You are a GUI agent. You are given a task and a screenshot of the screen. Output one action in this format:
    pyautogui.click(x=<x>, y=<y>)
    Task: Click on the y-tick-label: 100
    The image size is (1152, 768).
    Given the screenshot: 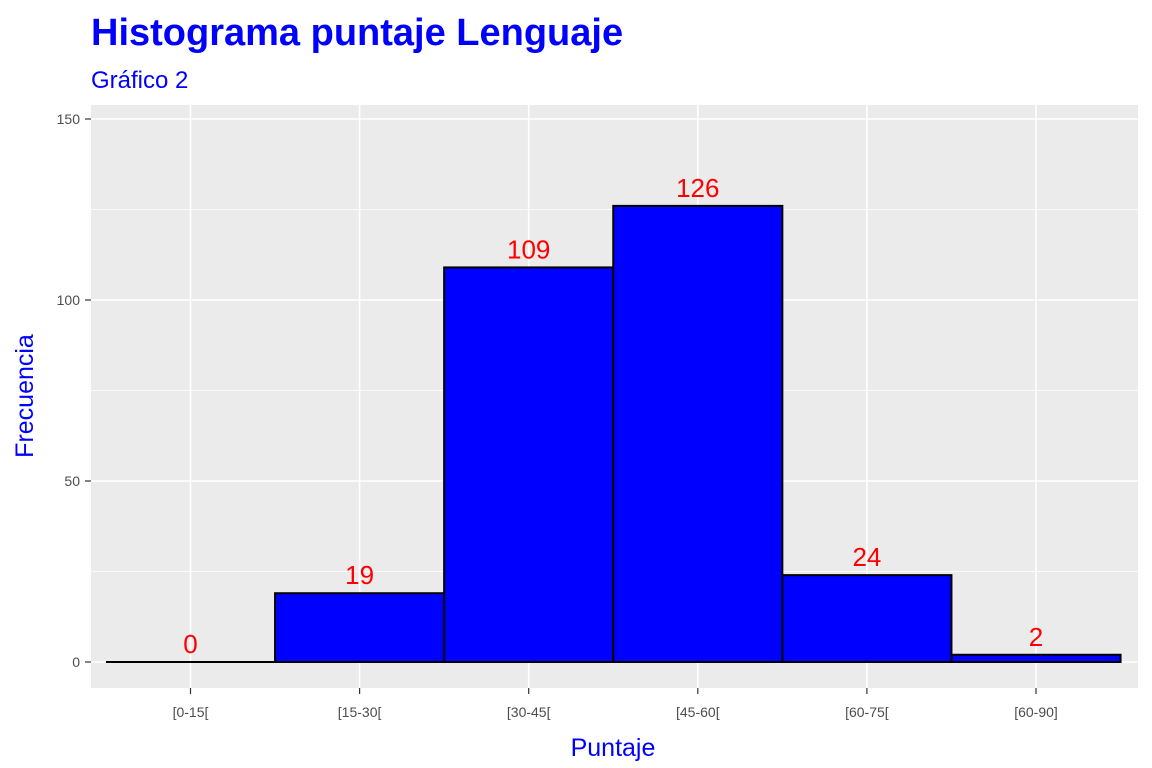 What is the action you would take?
    pyautogui.click(x=69, y=300)
    